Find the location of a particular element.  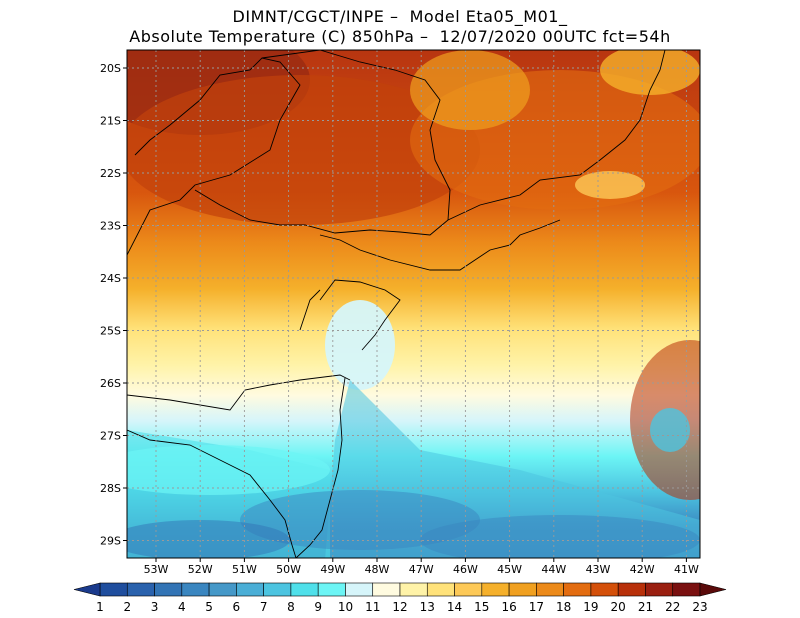

colorbar-label: 2 is located at coordinates (127, 607).